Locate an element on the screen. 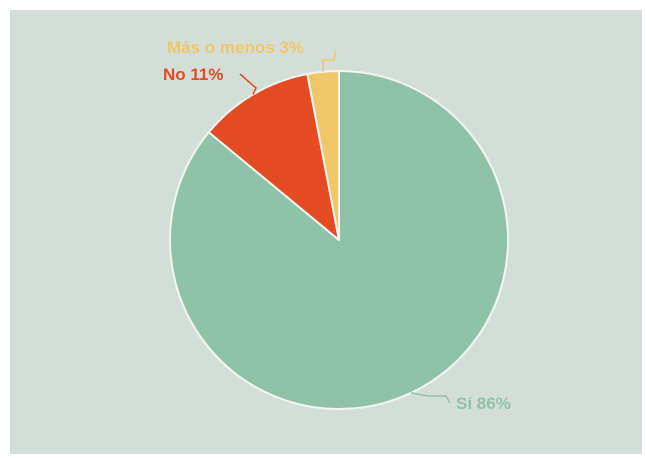  slice-label-si: Sí 86% is located at coordinates (483, 403).